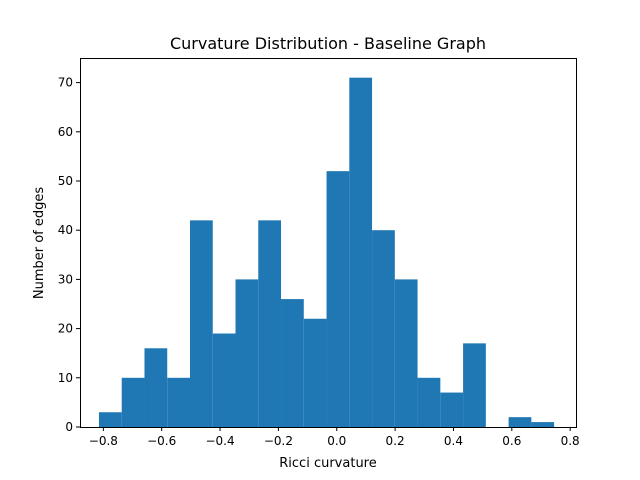 This screenshot has height=480, width=640. Describe the element at coordinates (453, 441) in the screenshot. I see `x-tick-label: 0.4` at that location.